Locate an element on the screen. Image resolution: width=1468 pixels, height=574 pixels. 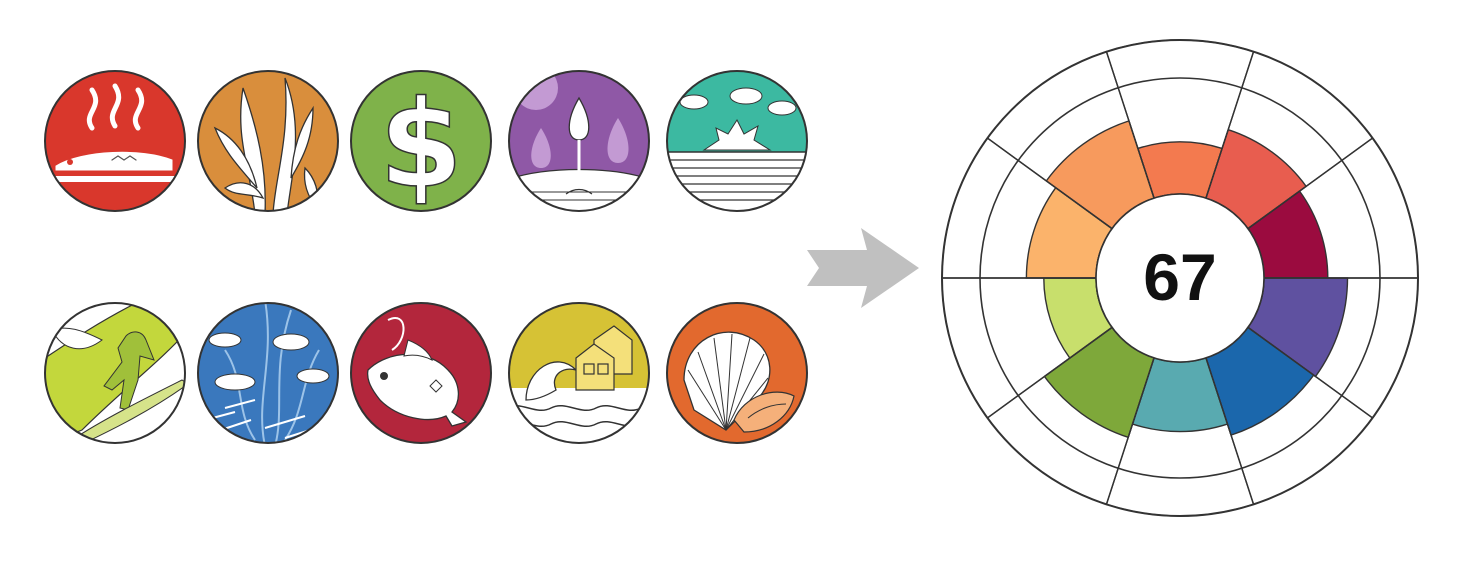
tourism-recreation-icon is located at coordinates (115, 373).